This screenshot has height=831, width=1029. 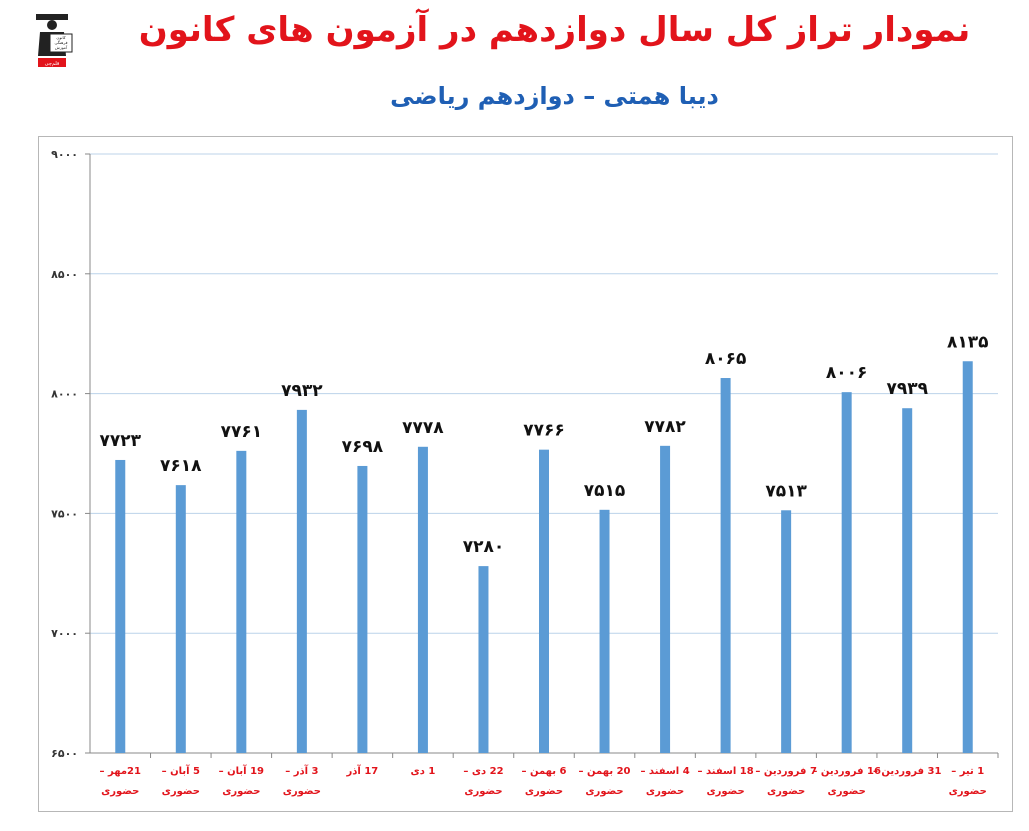 I want to click on data-label: ۸۰۰۶, so click(x=847, y=373).